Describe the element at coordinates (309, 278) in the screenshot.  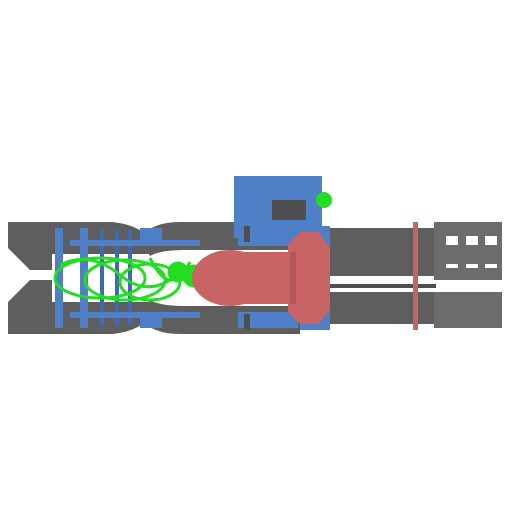
I see `core-flange` at that location.